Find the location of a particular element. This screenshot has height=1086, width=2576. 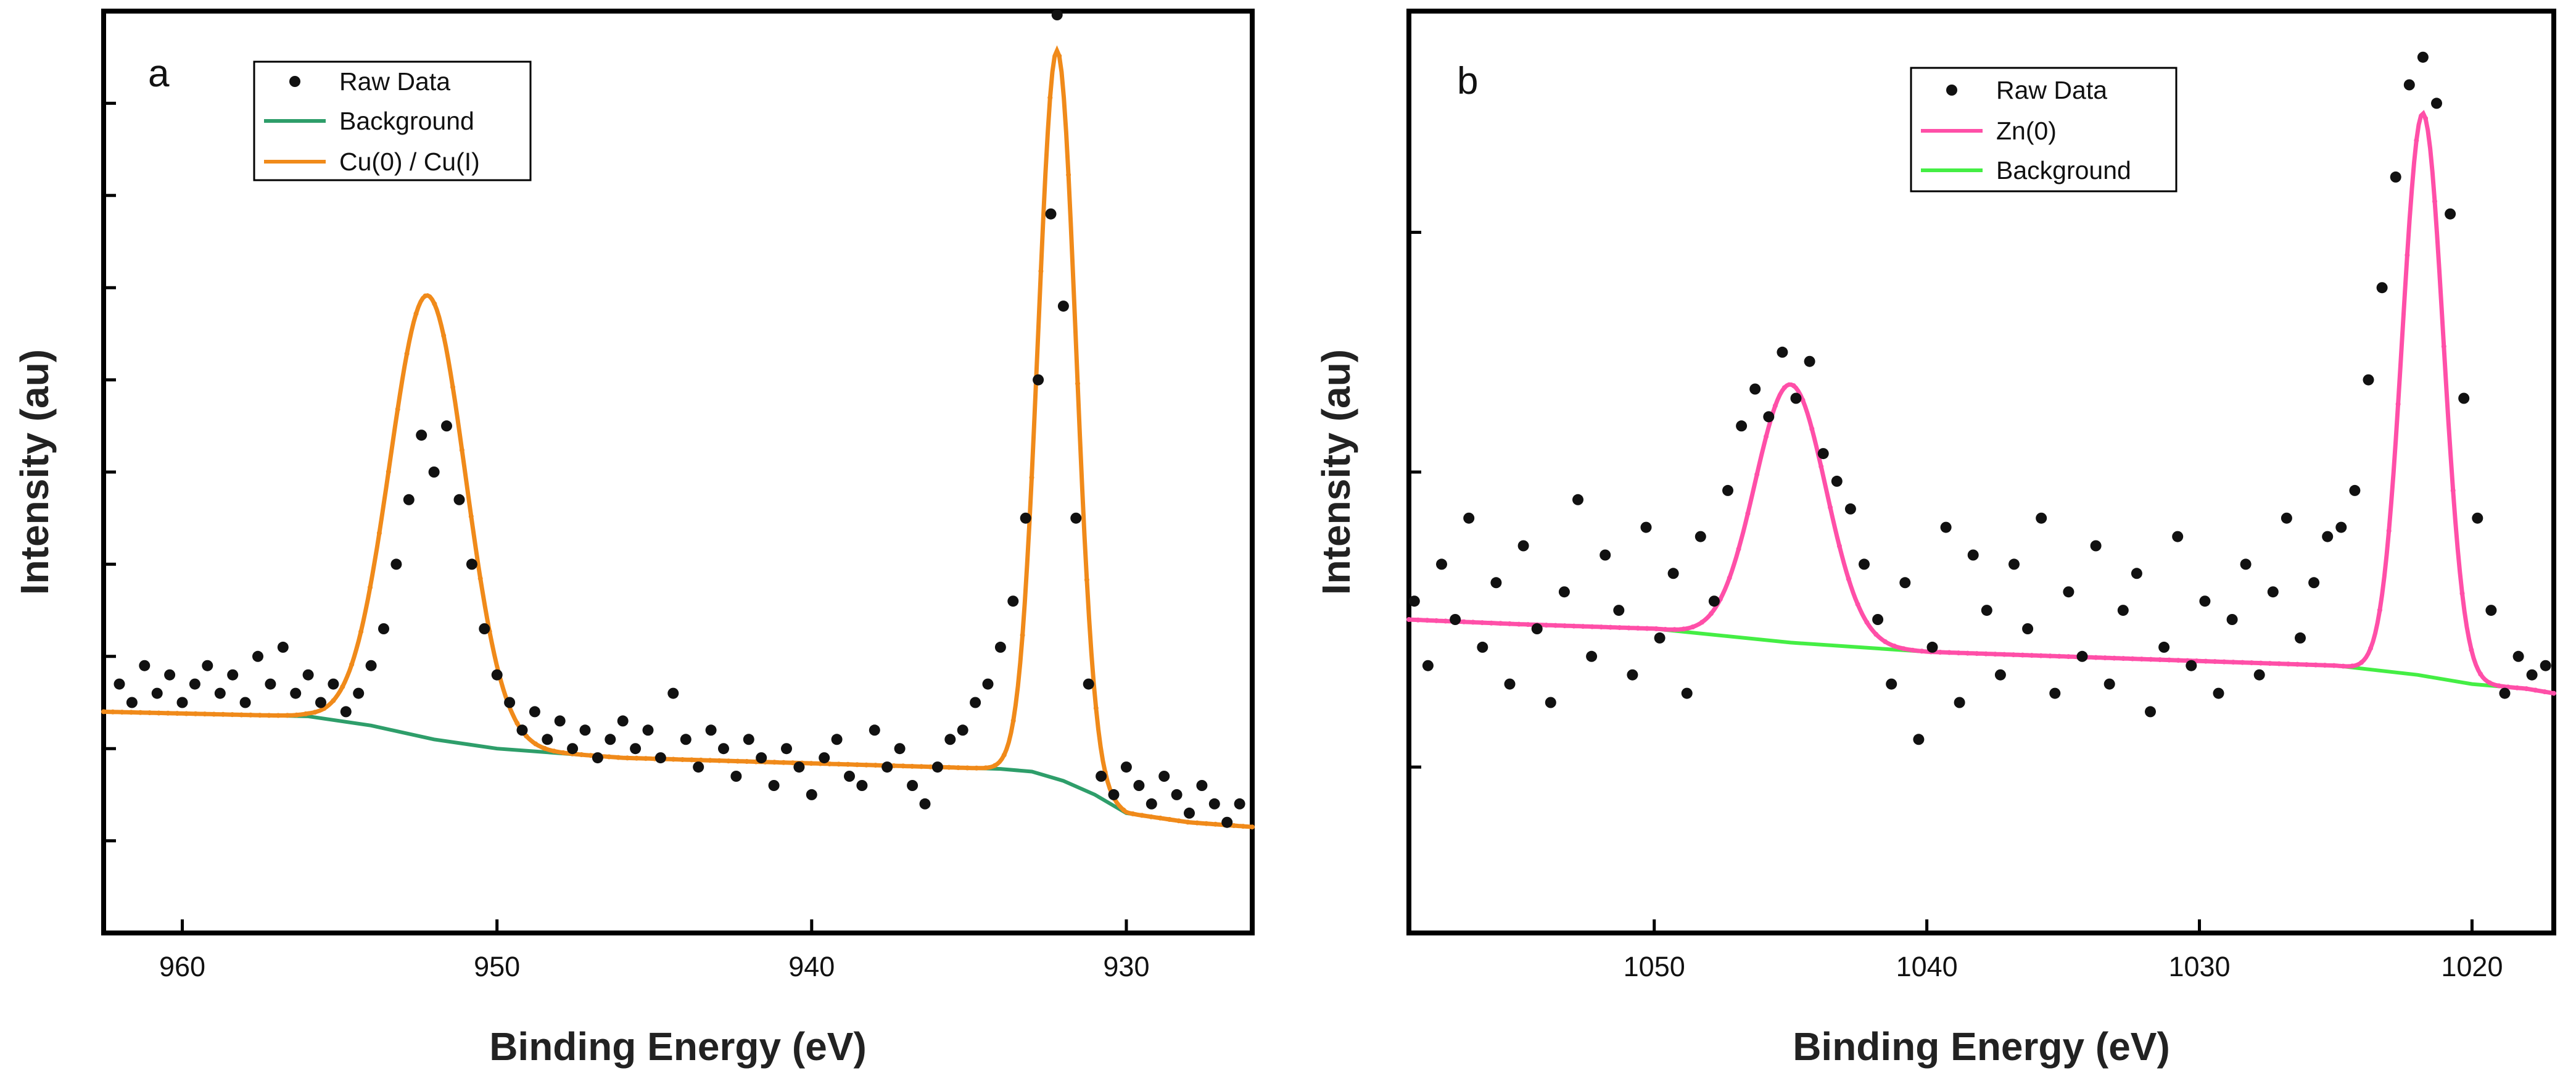

panel-b-x-tick-label: 1030 is located at coordinates (2199, 966).